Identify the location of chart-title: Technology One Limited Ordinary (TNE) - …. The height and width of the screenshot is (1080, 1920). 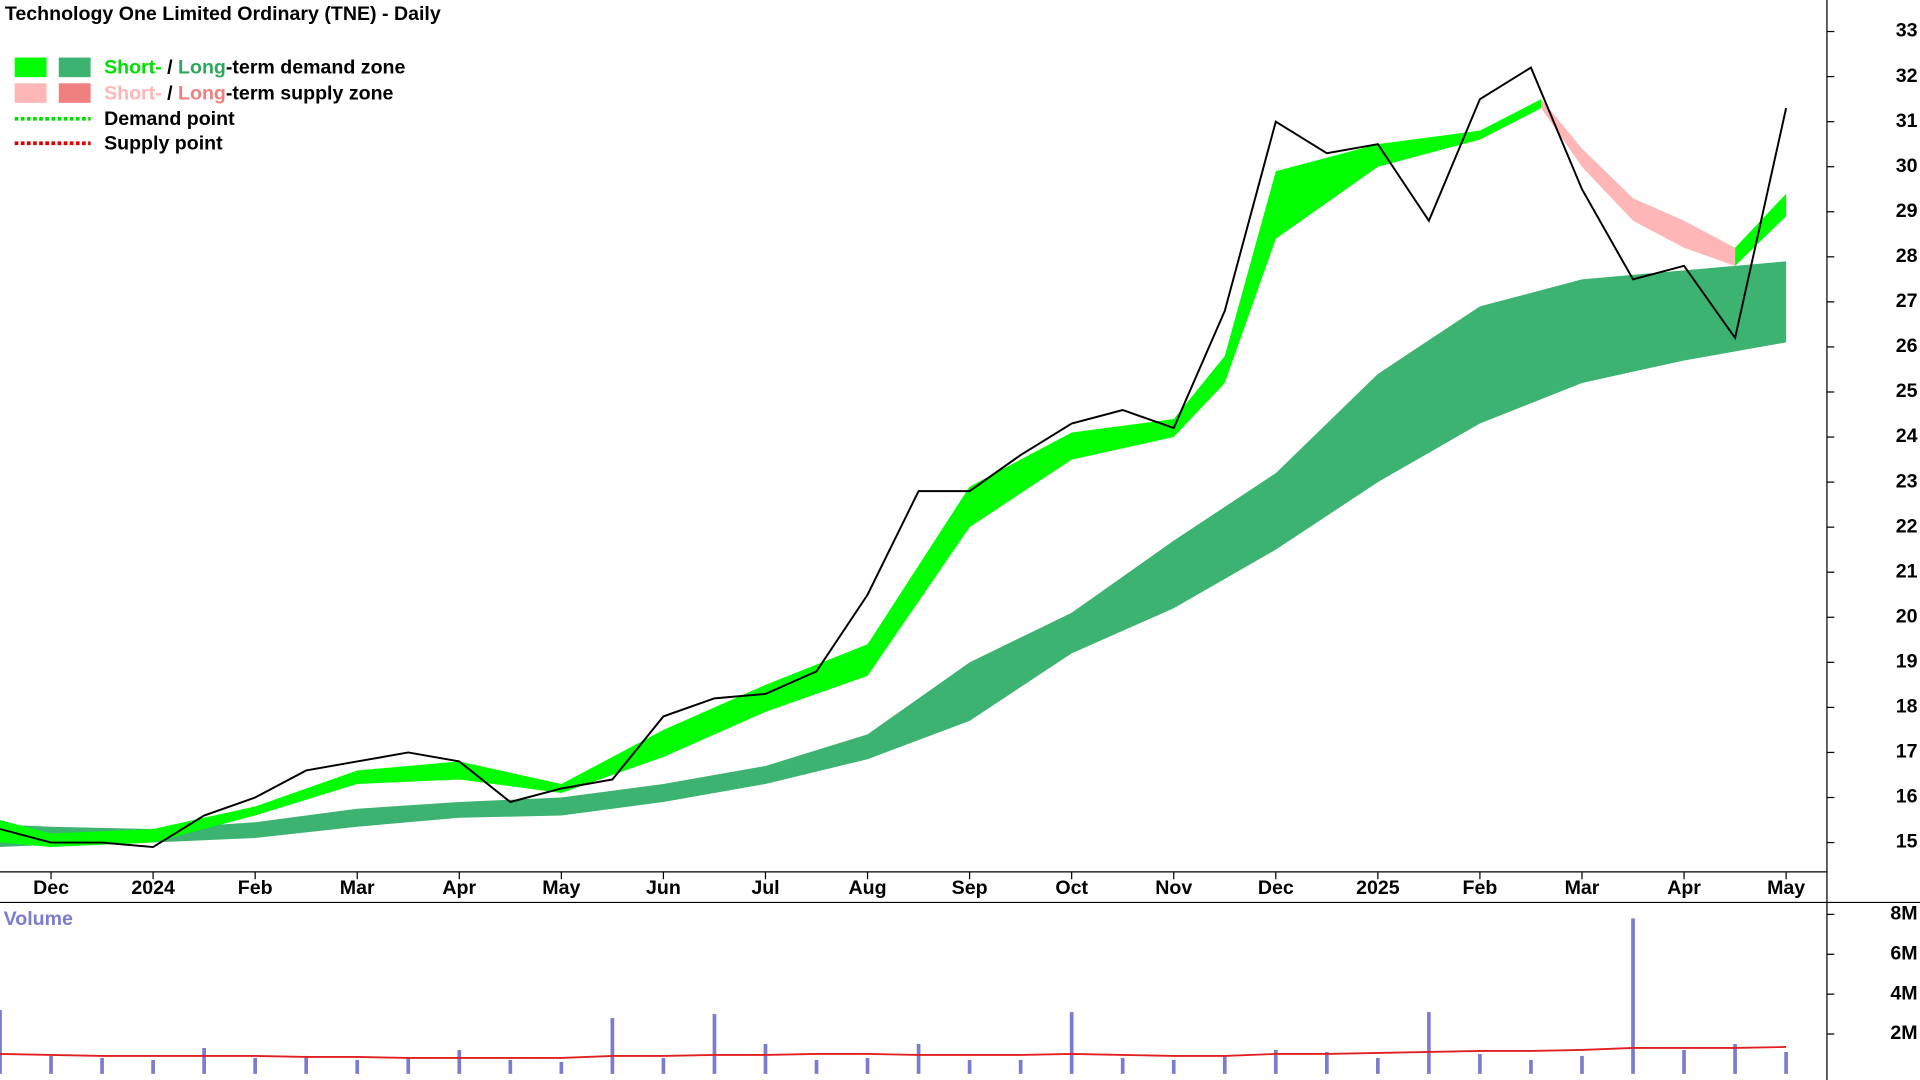
(223, 14).